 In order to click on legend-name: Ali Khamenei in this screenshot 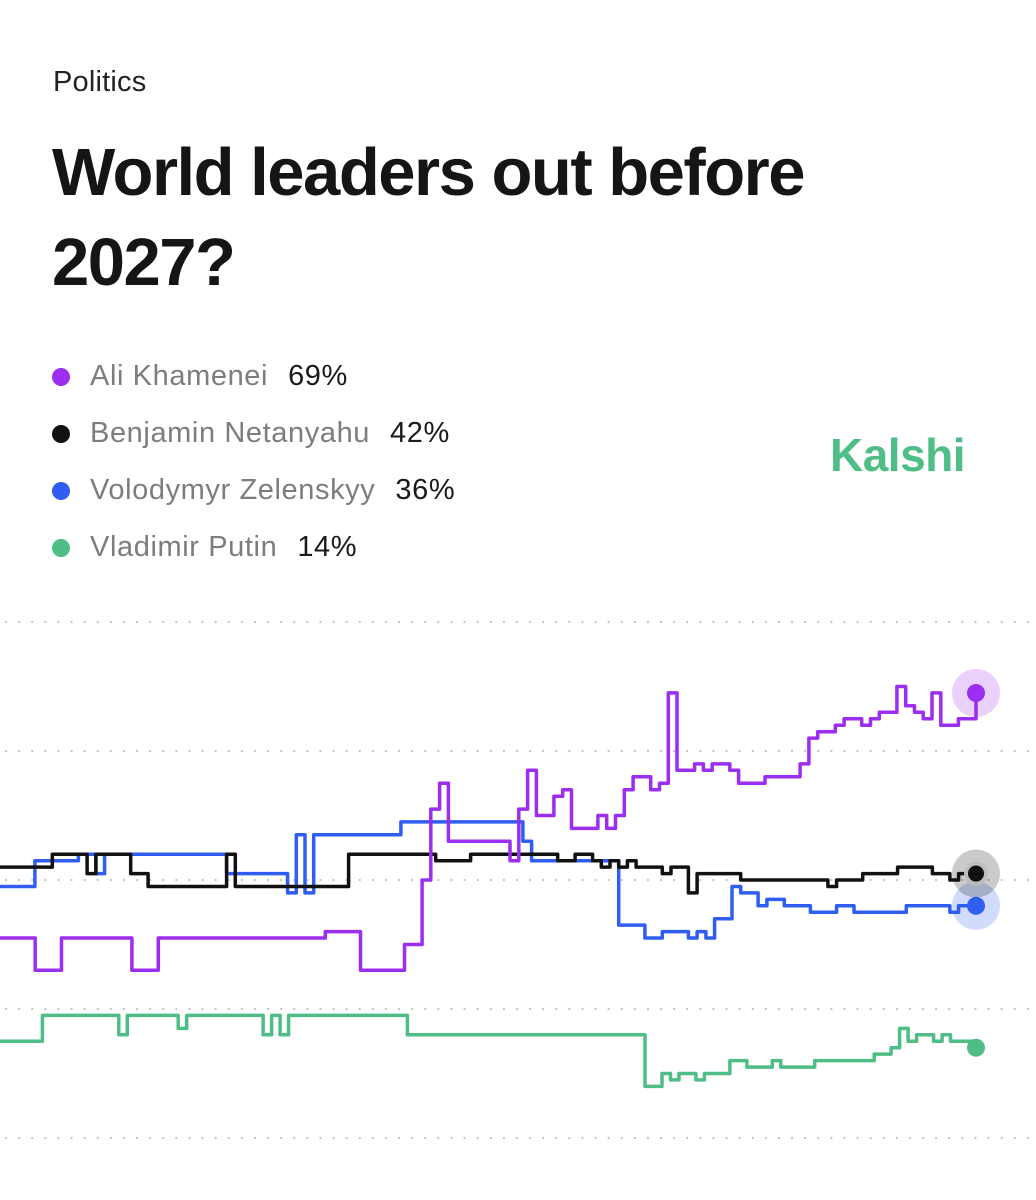, I will do `click(179, 376)`.